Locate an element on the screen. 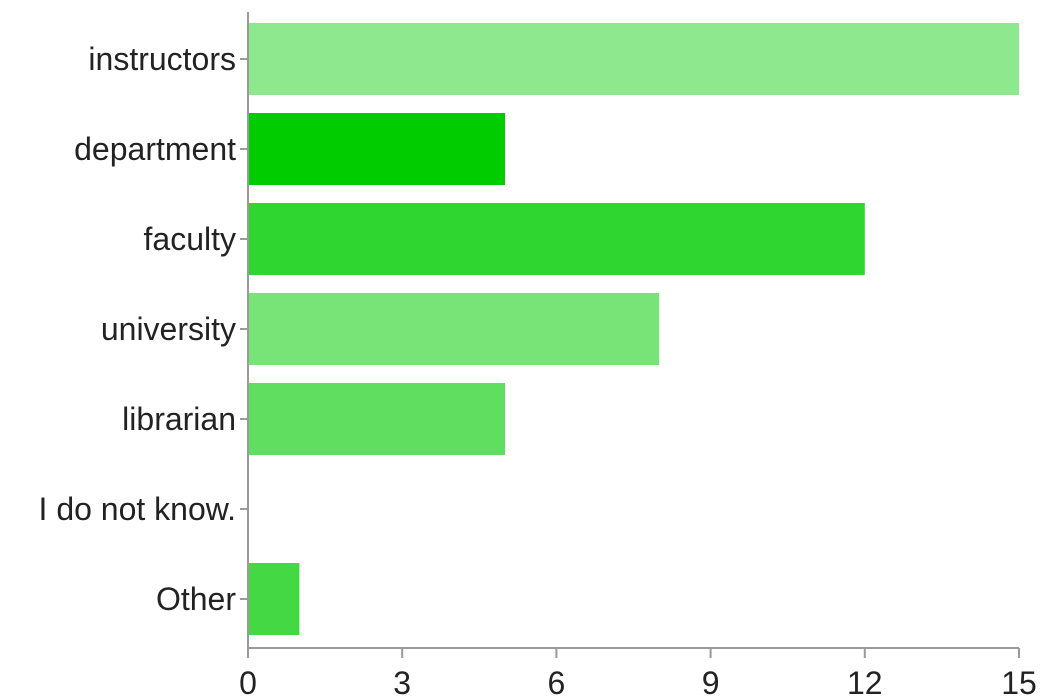 Image resolution: width=1046 pixels, height=700 pixels. bar-university is located at coordinates (454, 329).